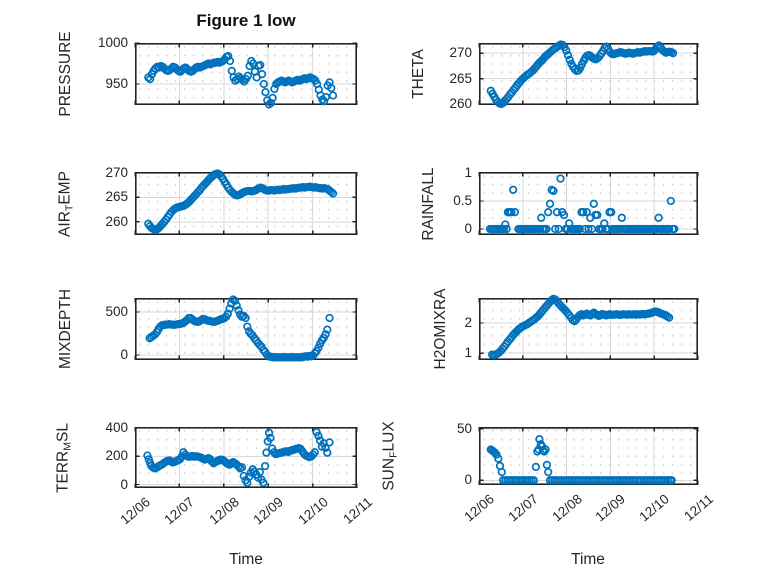 This screenshot has height=583, width=778. Describe the element at coordinates (468, 173) in the screenshot. I see `rainfall-ytick-label: 1` at that location.